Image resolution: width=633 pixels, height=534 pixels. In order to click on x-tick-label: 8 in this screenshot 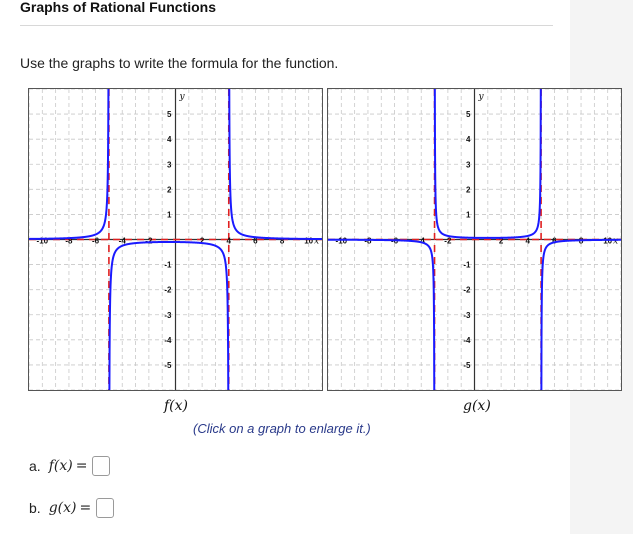, I will do `click(282, 241)`.